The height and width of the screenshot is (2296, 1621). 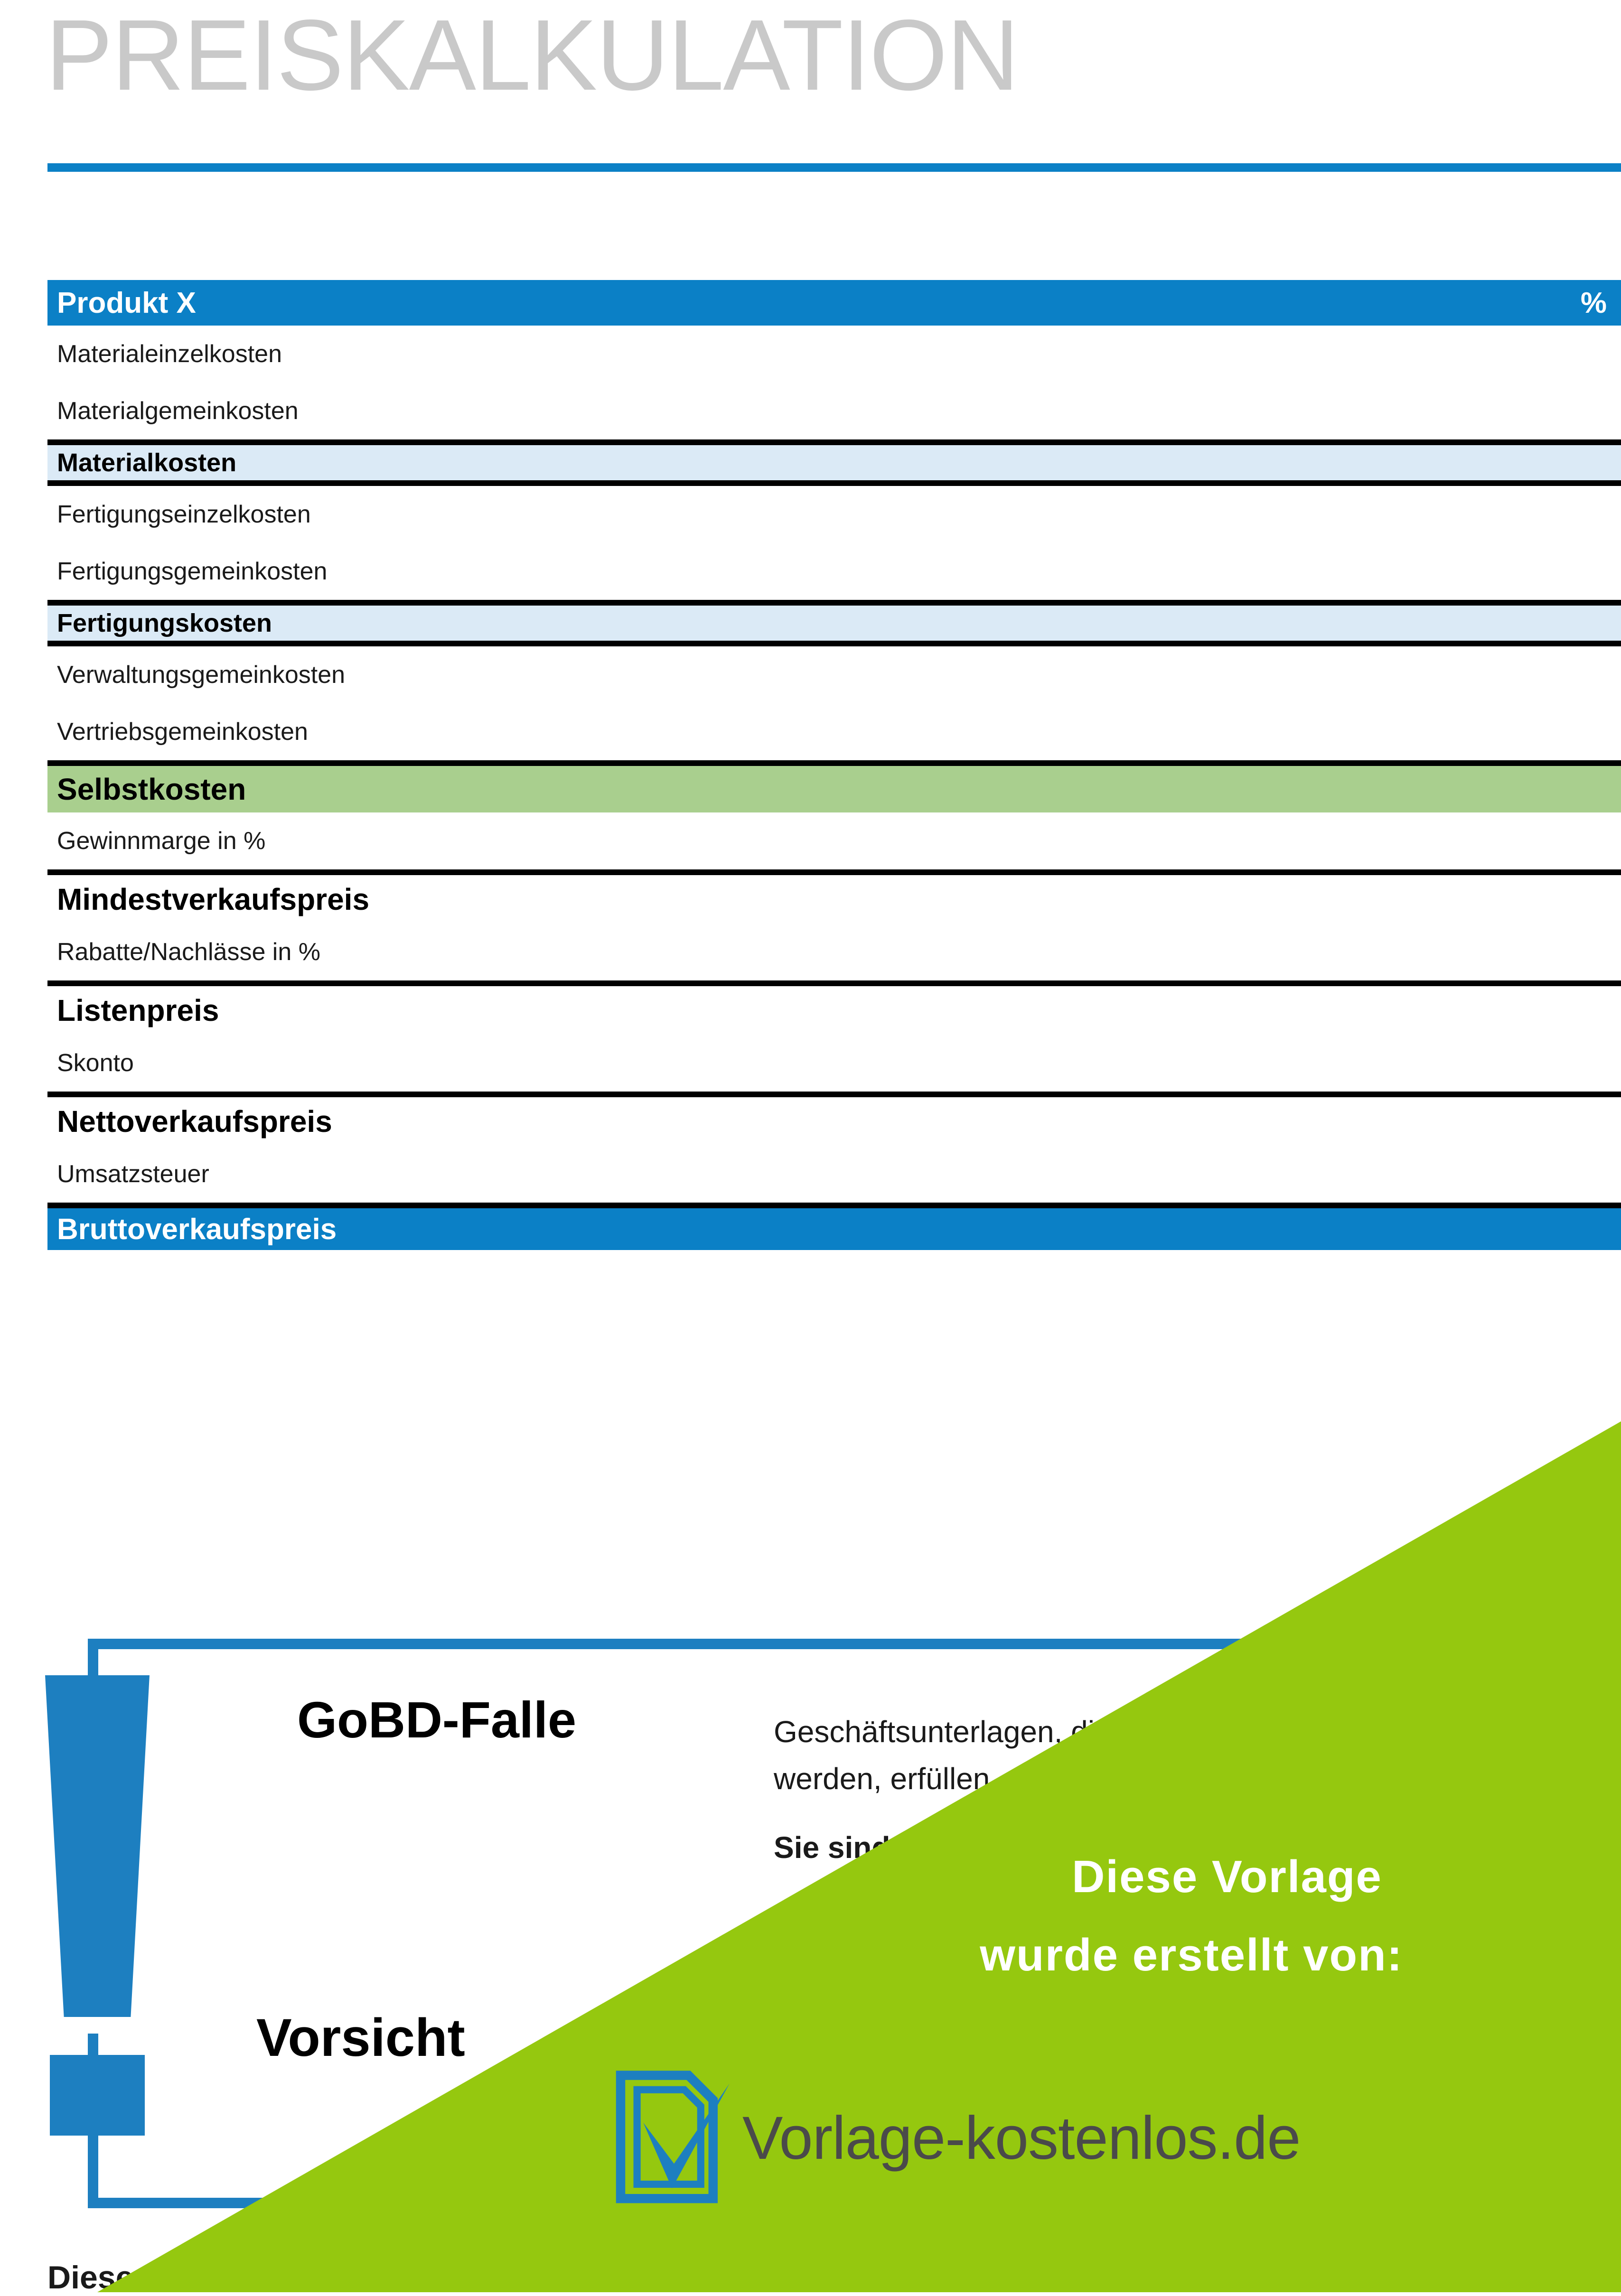 I want to click on table-header-percent: %, so click(x=1594, y=303).